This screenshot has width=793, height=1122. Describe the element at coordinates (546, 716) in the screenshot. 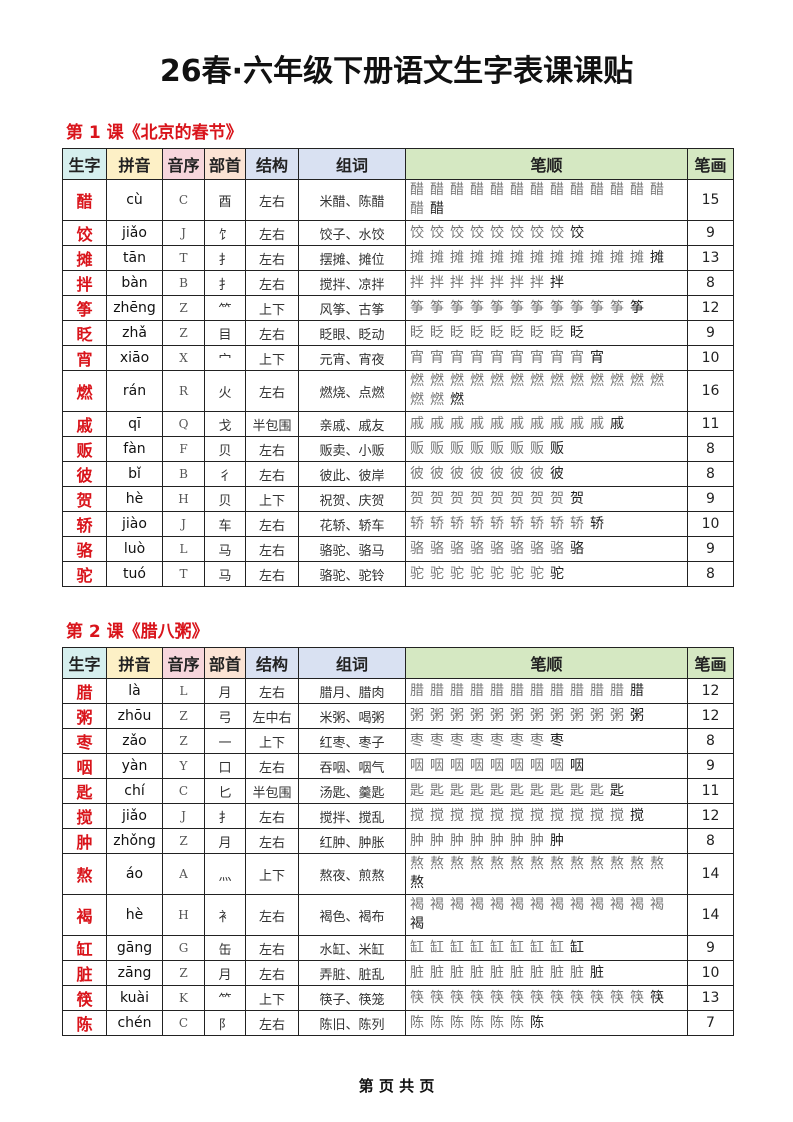

I see `stroke-order-cell: 粥粥粥粥粥粥粥粥粥粥粥粥` at that location.